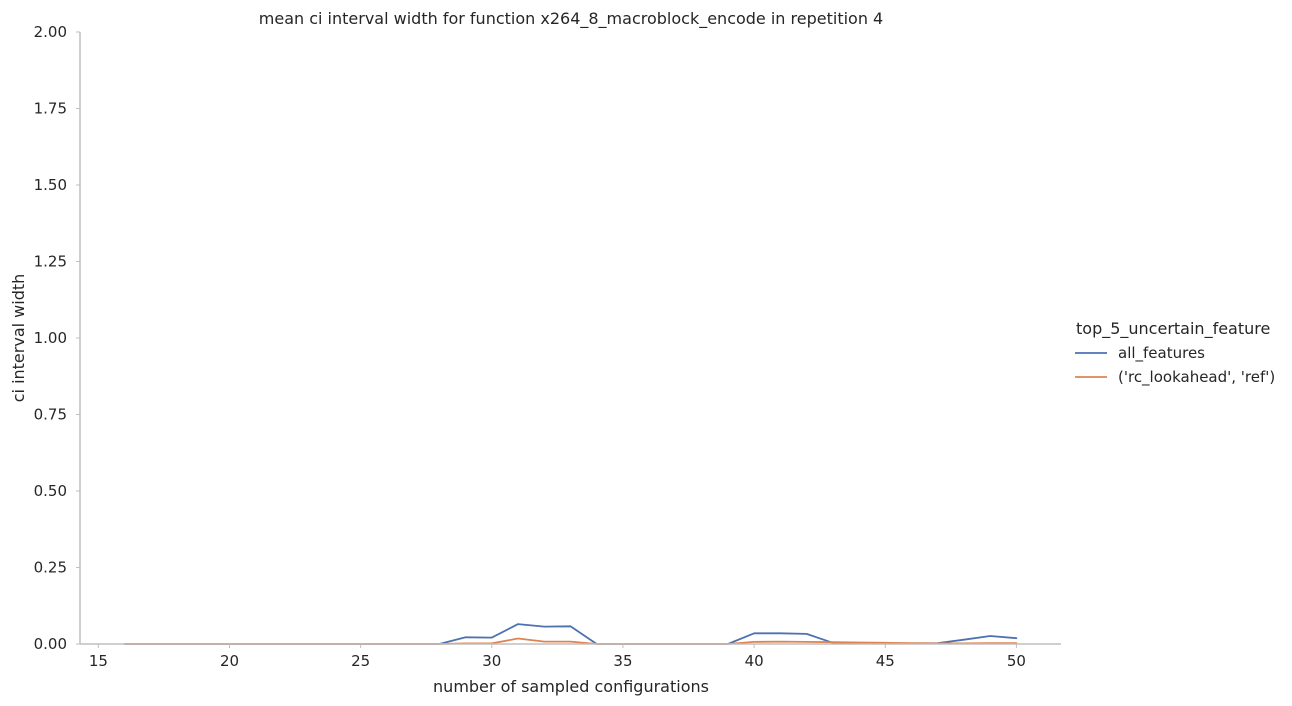 This screenshot has width=1292, height=706. Describe the element at coordinates (1161, 353) in the screenshot. I see `legend-label-0: all_features` at that location.